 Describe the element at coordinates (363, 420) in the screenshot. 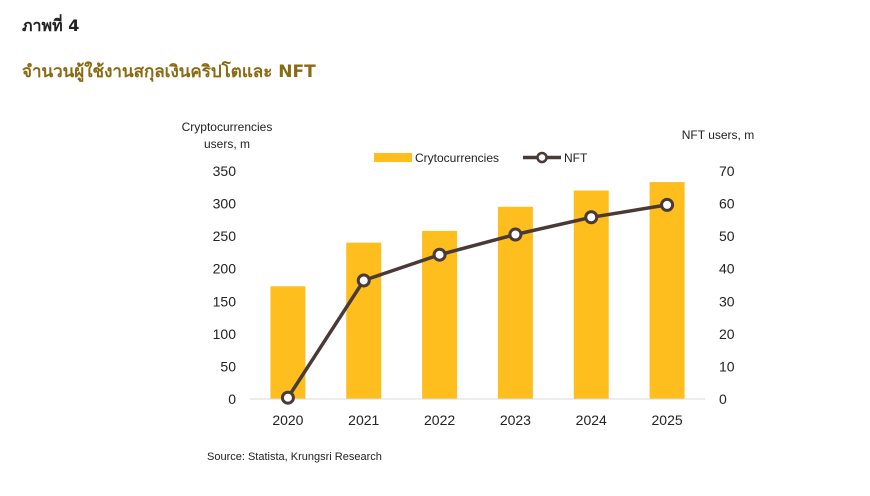

I see `x-tick-label: 2021` at that location.